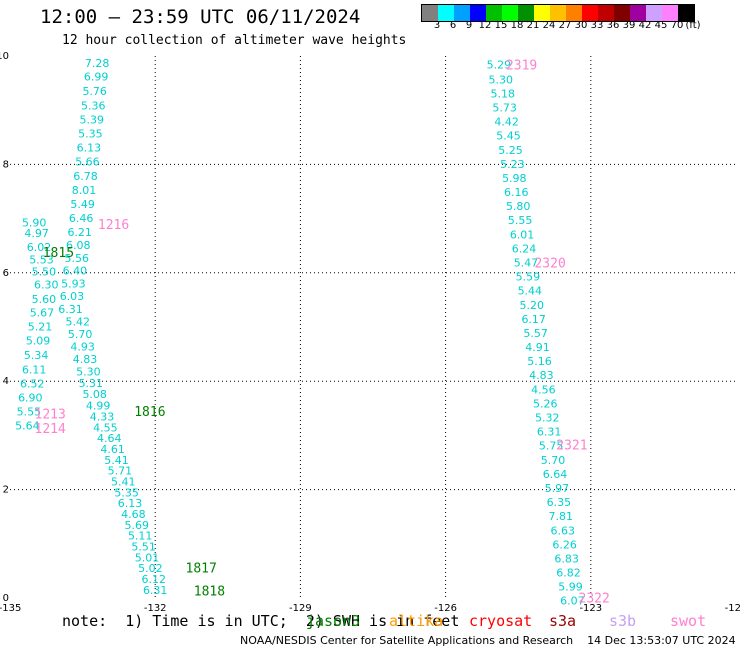  What do you see at coordinates (91, 383) in the screenshot?
I see `swh-value: 5.31` at bounding box center [91, 383].